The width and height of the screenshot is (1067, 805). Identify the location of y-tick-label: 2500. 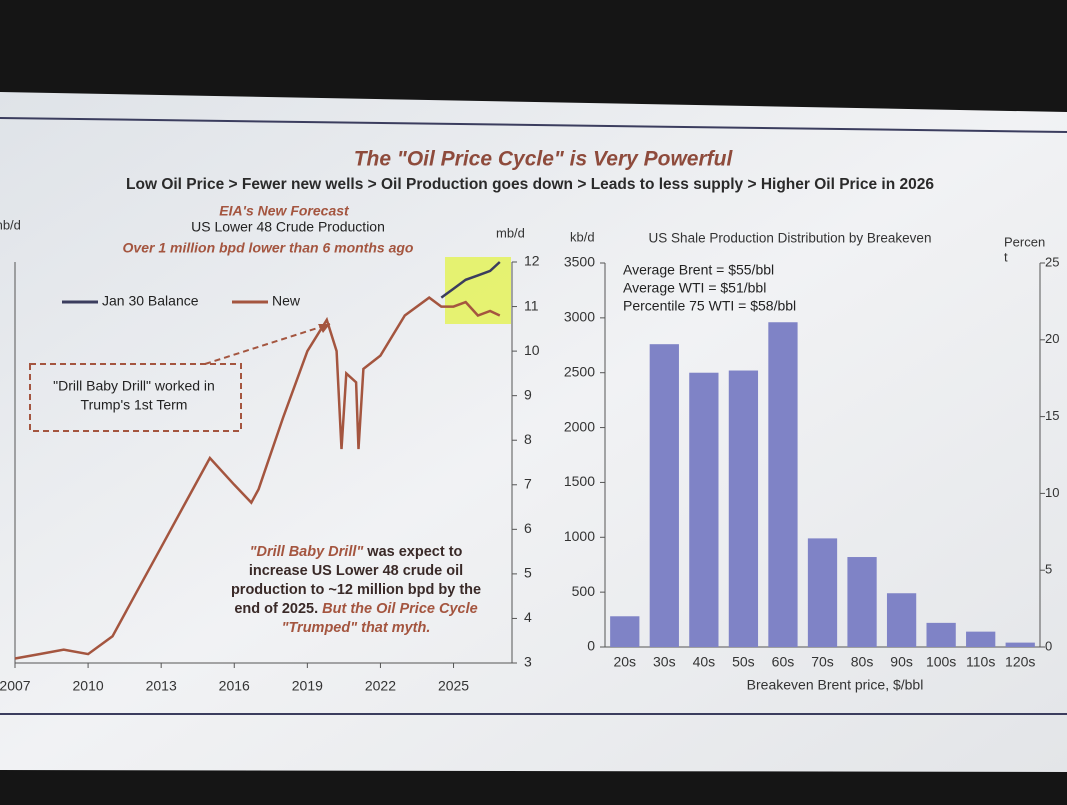
(579, 371).